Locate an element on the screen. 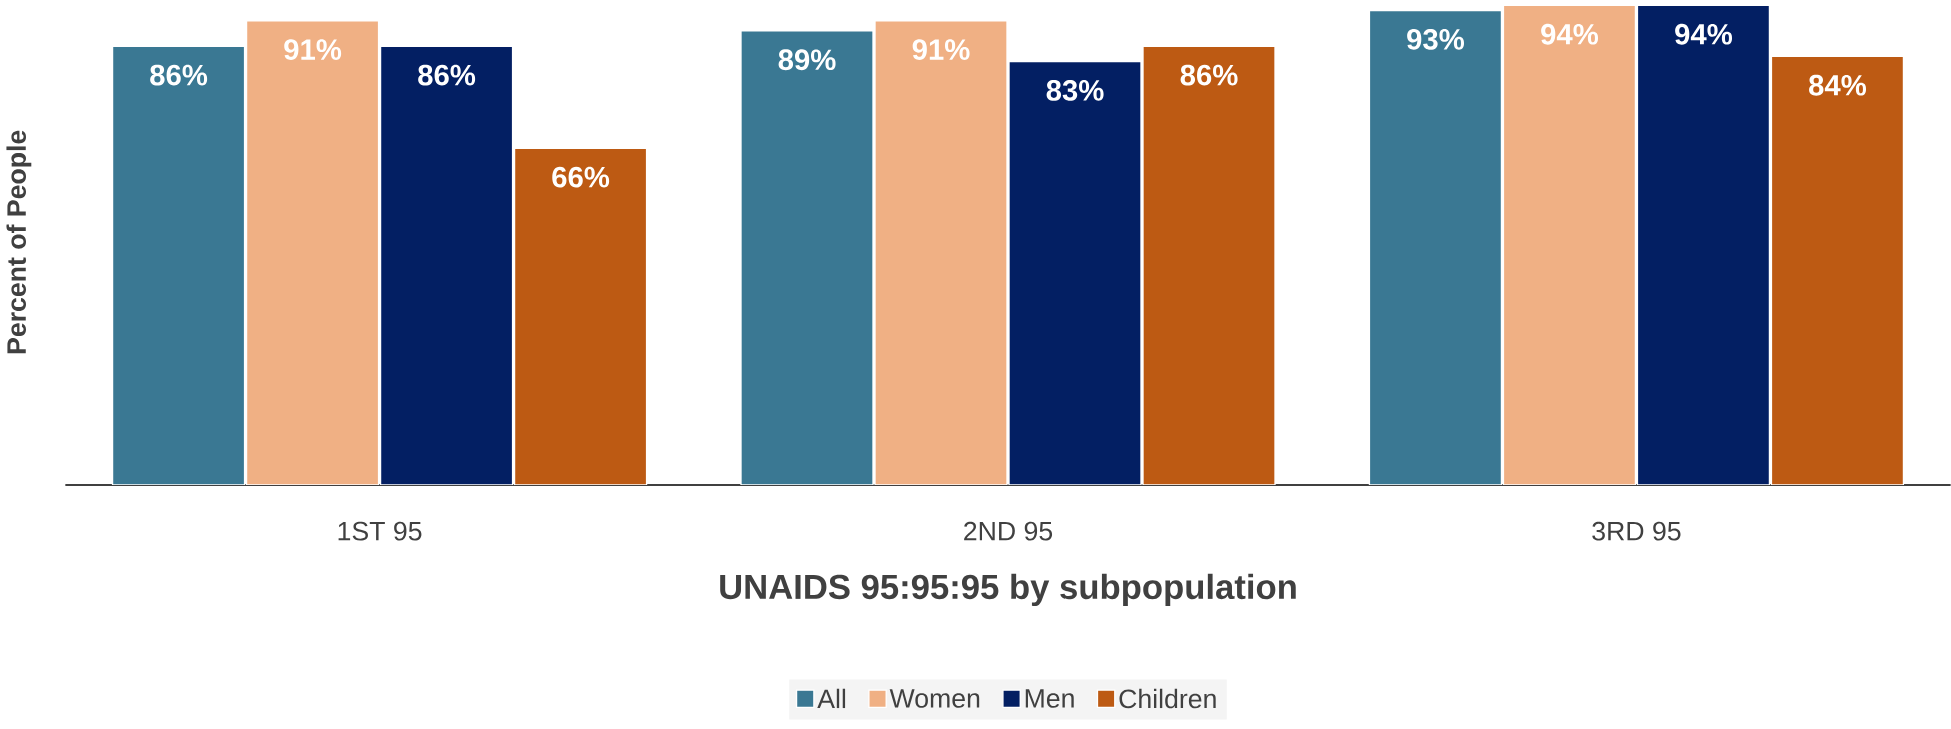 This screenshot has height=729, width=1951. data-label: 93% is located at coordinates (1436, 39).